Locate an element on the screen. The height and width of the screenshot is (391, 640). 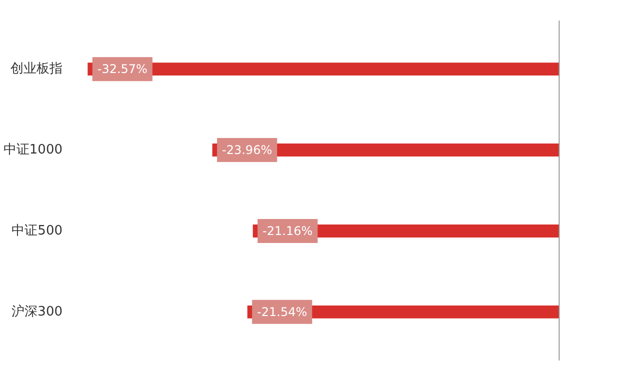
data-label: -21.54% is located at coordinates (282, 311).